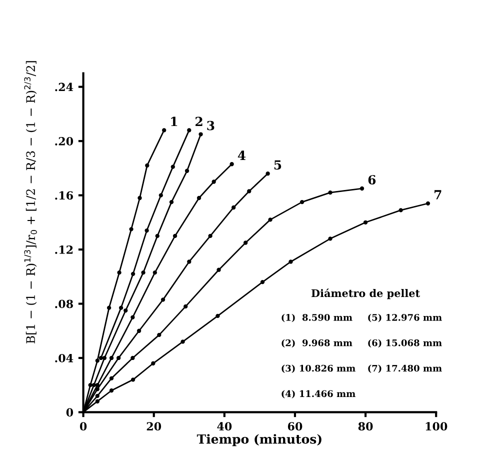 The height and width of the screenshot is (458, 490). I want to click on series-label: 2, so click(199, 121).